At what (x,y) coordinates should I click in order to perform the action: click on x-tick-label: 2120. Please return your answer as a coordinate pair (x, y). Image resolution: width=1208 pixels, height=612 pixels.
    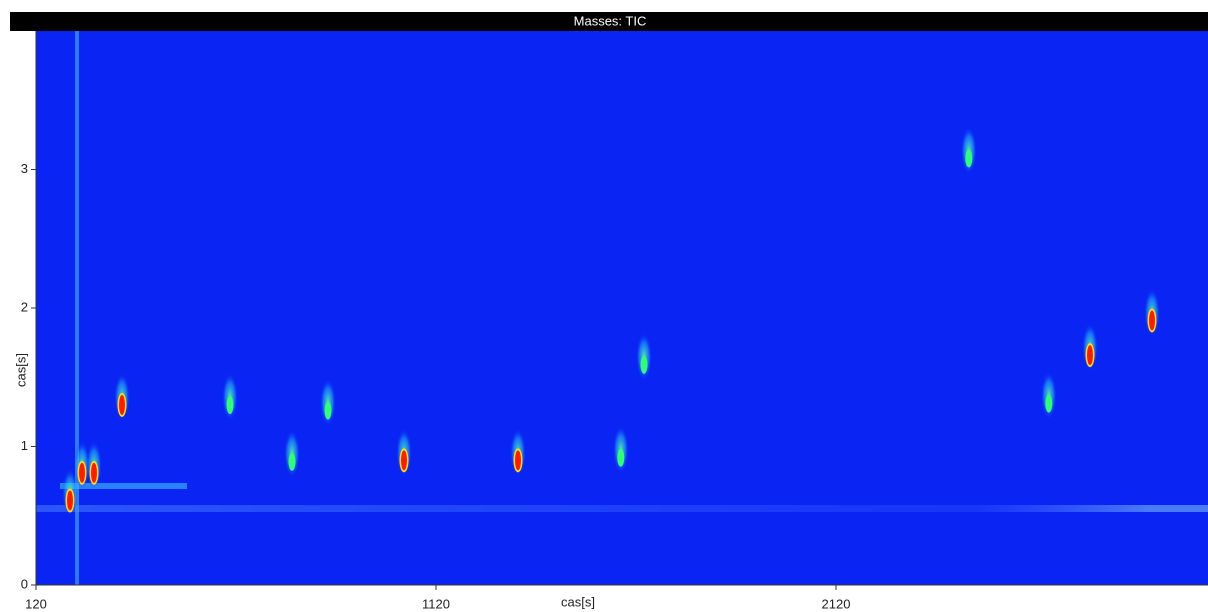
    Looking at the image, I should click on (836, 603).